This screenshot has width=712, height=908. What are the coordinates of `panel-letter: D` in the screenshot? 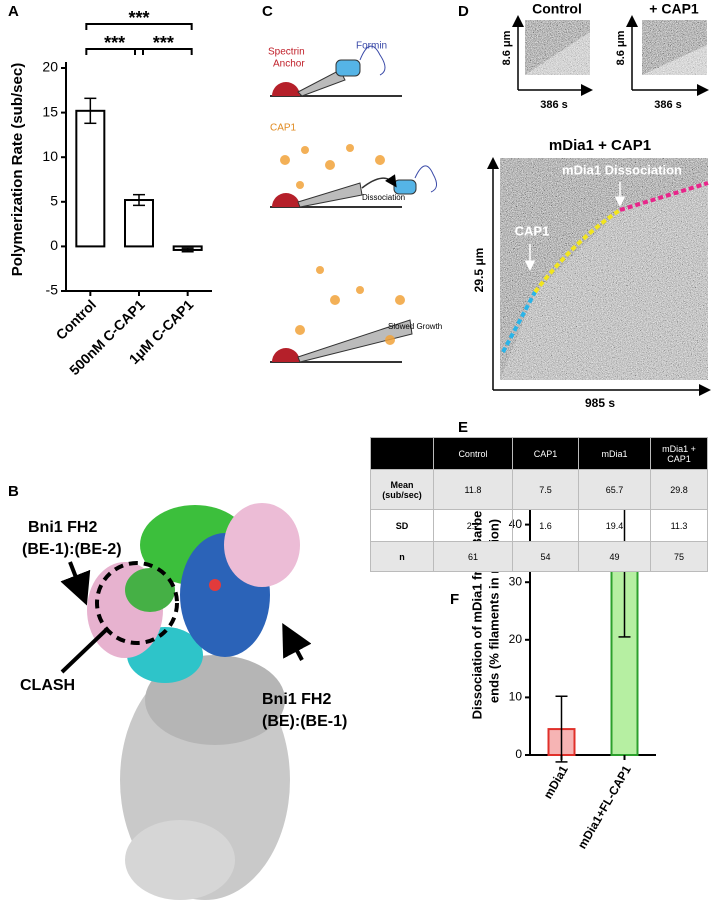 It's located at (463, 11).